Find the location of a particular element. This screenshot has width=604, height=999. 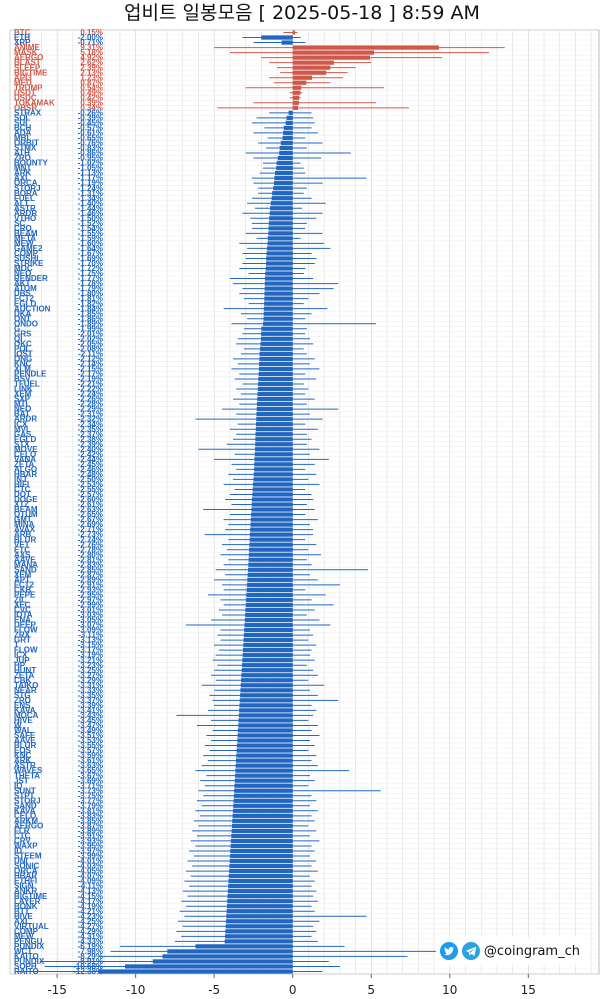

row-name-label: BTT is located at coordinates (22, 911).